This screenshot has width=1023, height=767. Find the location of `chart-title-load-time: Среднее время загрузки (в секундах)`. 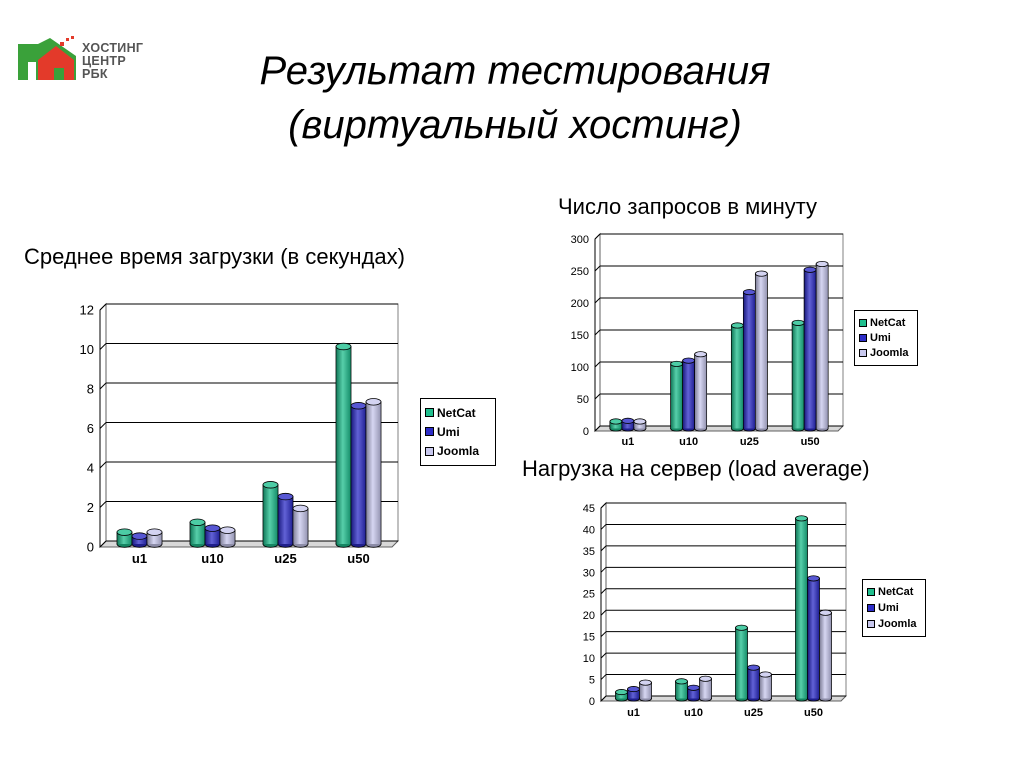

chart-title-load-time: Среднее время загрузки (в секундах) is located at coordinates (214, 256).